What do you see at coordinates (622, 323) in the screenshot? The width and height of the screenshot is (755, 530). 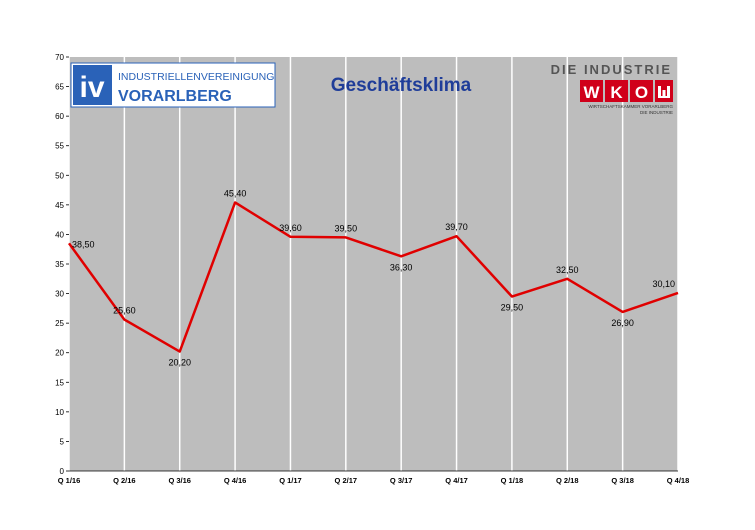 I see `data-label: 26,90` at bounding box center [622, 323].